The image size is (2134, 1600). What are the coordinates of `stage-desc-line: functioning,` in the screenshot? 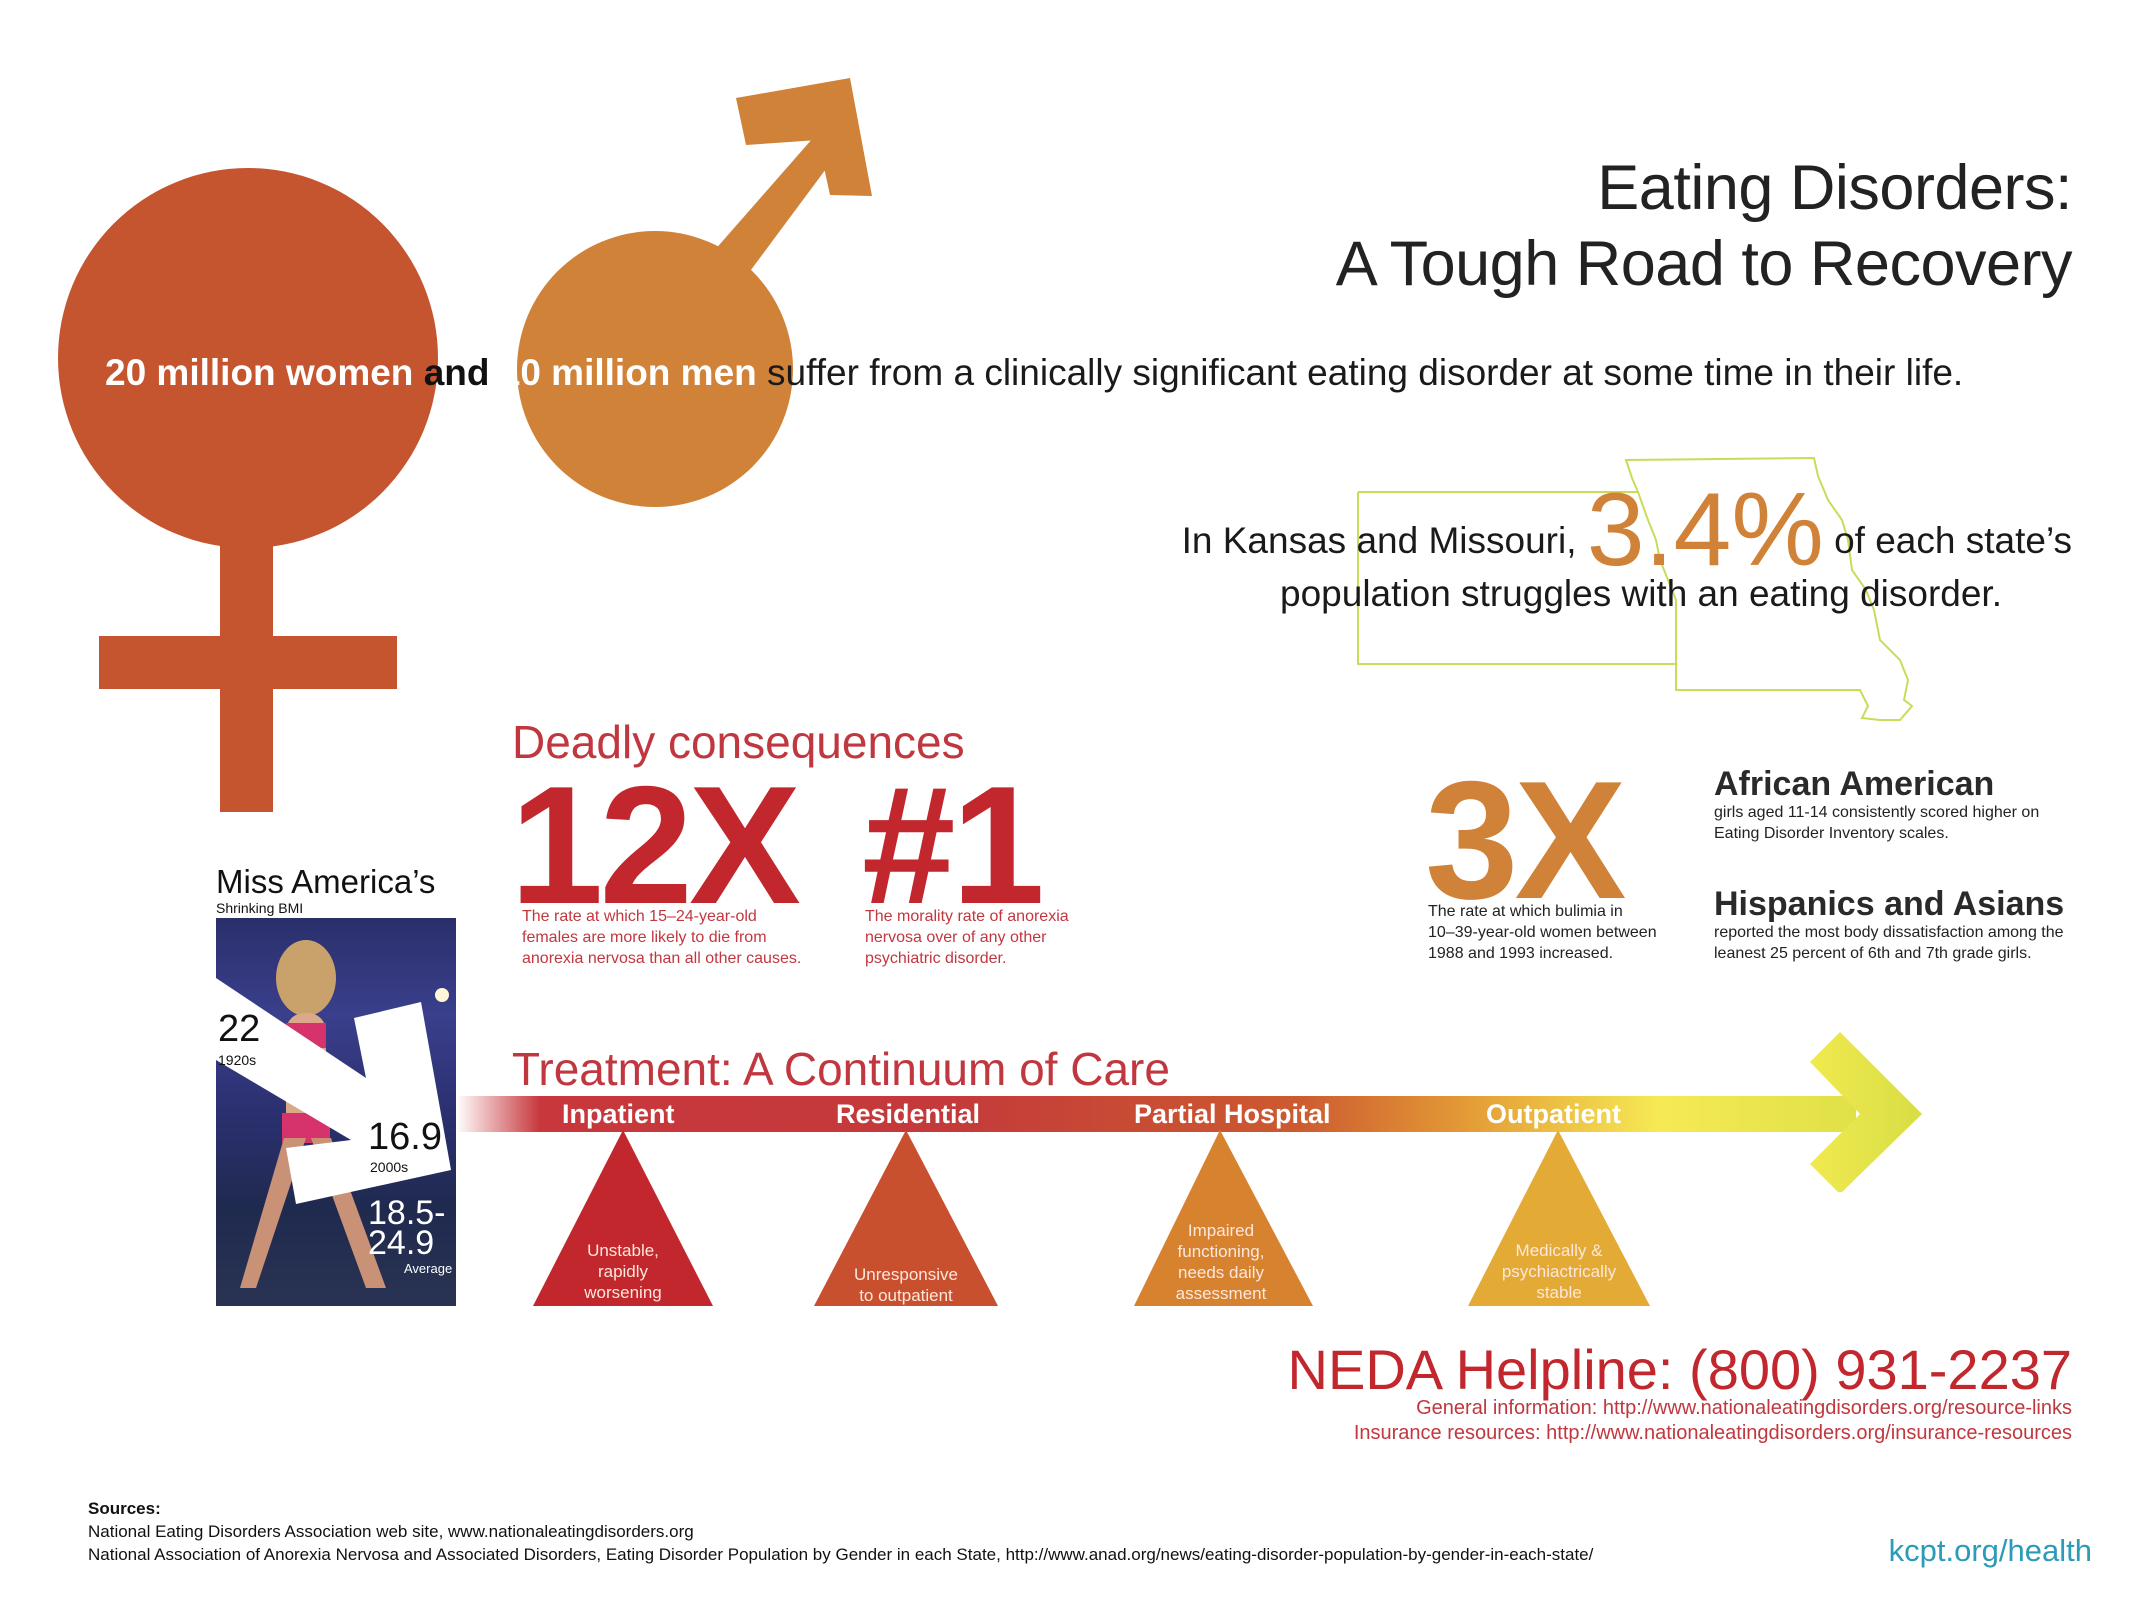 It's located at (1221, 1251).